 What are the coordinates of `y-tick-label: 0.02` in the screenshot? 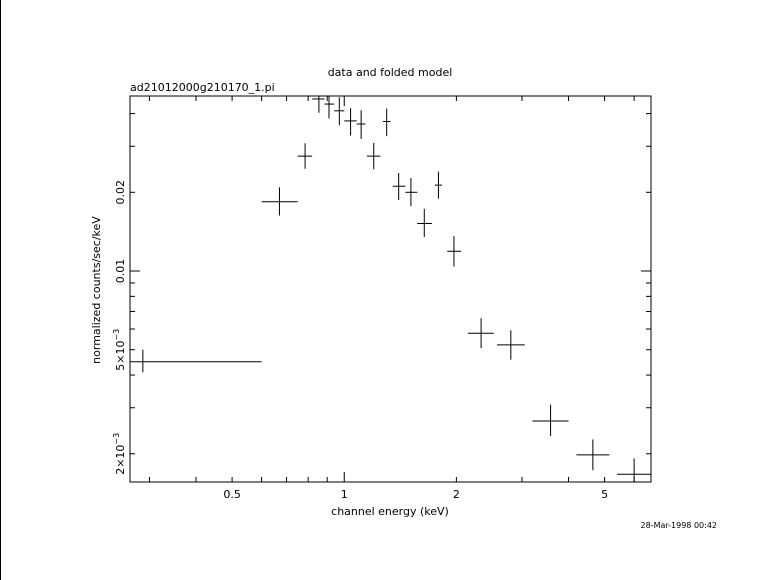 It's located at (120, 192).